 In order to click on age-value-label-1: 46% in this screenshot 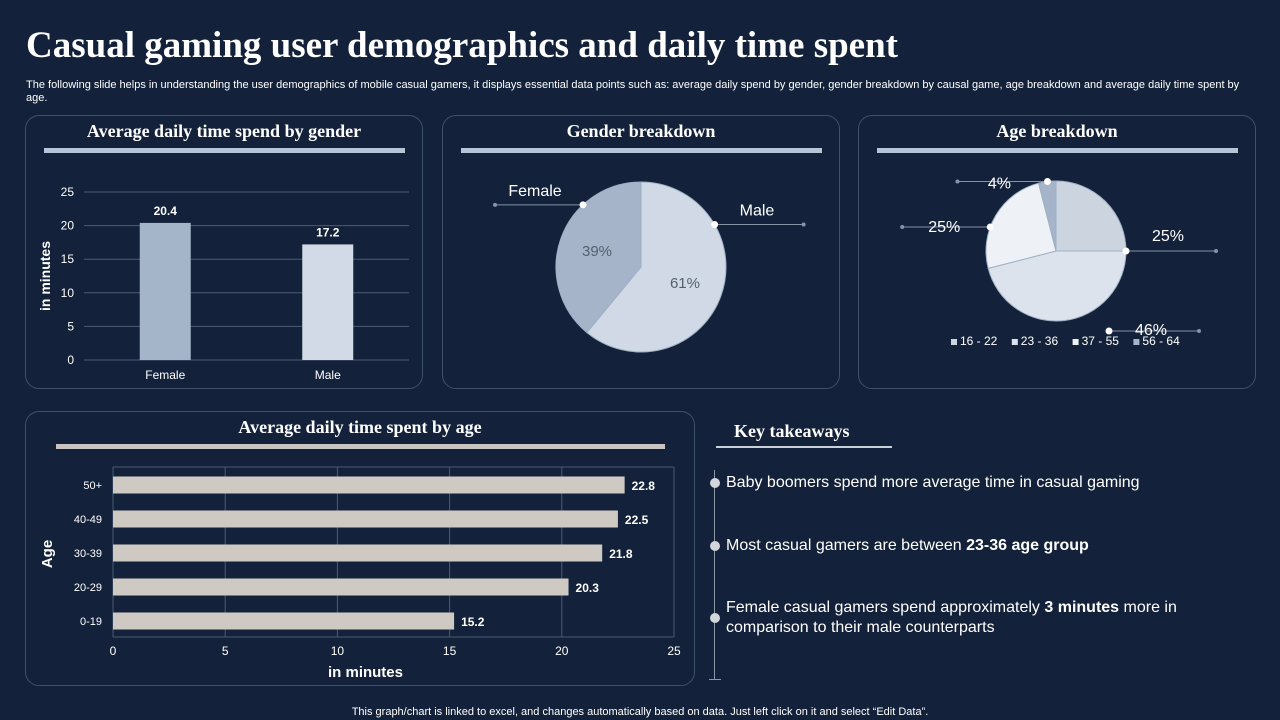, I will do `click(1151, 330)`.